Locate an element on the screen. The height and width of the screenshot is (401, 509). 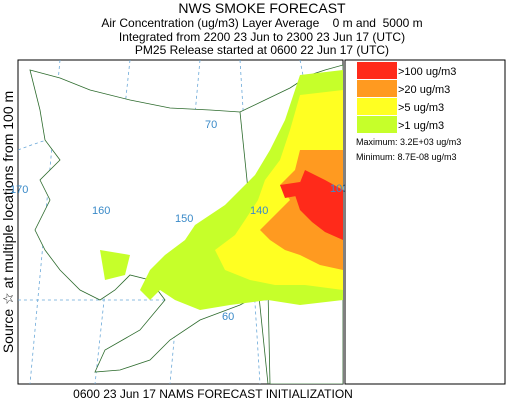
map-label: 70 is located at coordinates (211, 125).